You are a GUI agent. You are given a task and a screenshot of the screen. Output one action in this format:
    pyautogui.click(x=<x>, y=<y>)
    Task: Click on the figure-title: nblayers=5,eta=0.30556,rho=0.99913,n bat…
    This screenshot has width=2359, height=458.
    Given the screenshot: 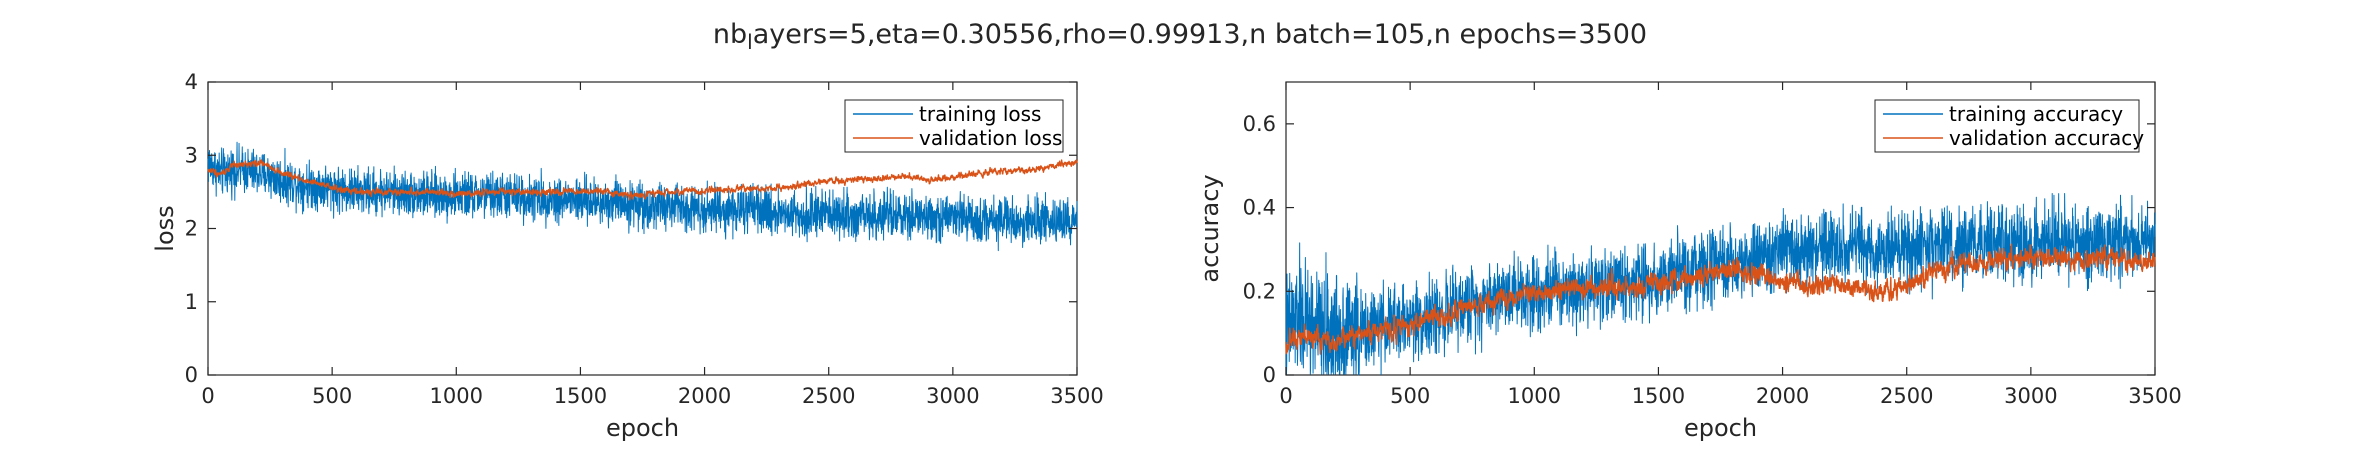 What is the action you would take?
    pyautogui.click(x=1180, y=36)
    